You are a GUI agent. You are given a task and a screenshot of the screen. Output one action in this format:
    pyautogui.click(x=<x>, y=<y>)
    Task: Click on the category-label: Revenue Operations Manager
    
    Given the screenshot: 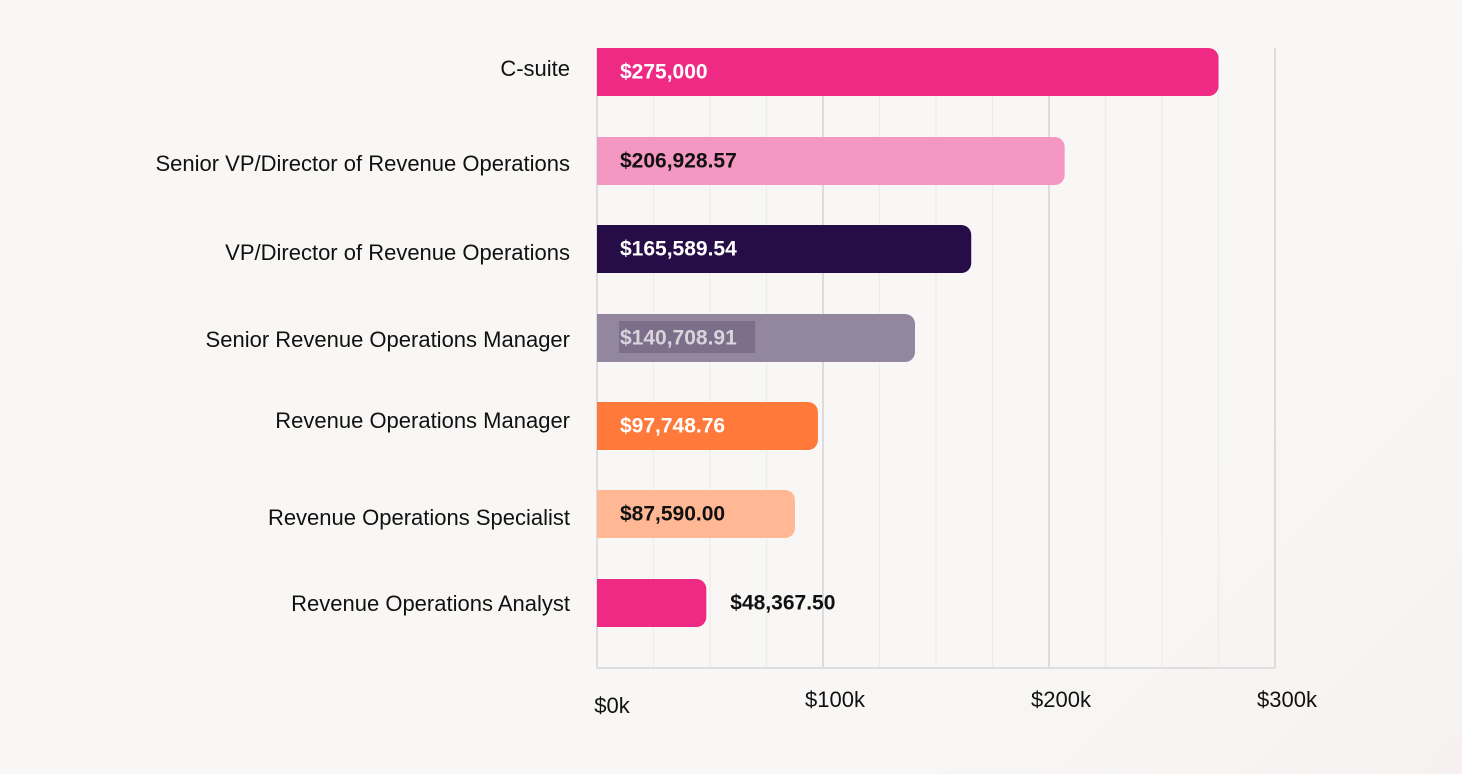 What is the action you would take?
    pyautogui.click(x=422, y=420)
    